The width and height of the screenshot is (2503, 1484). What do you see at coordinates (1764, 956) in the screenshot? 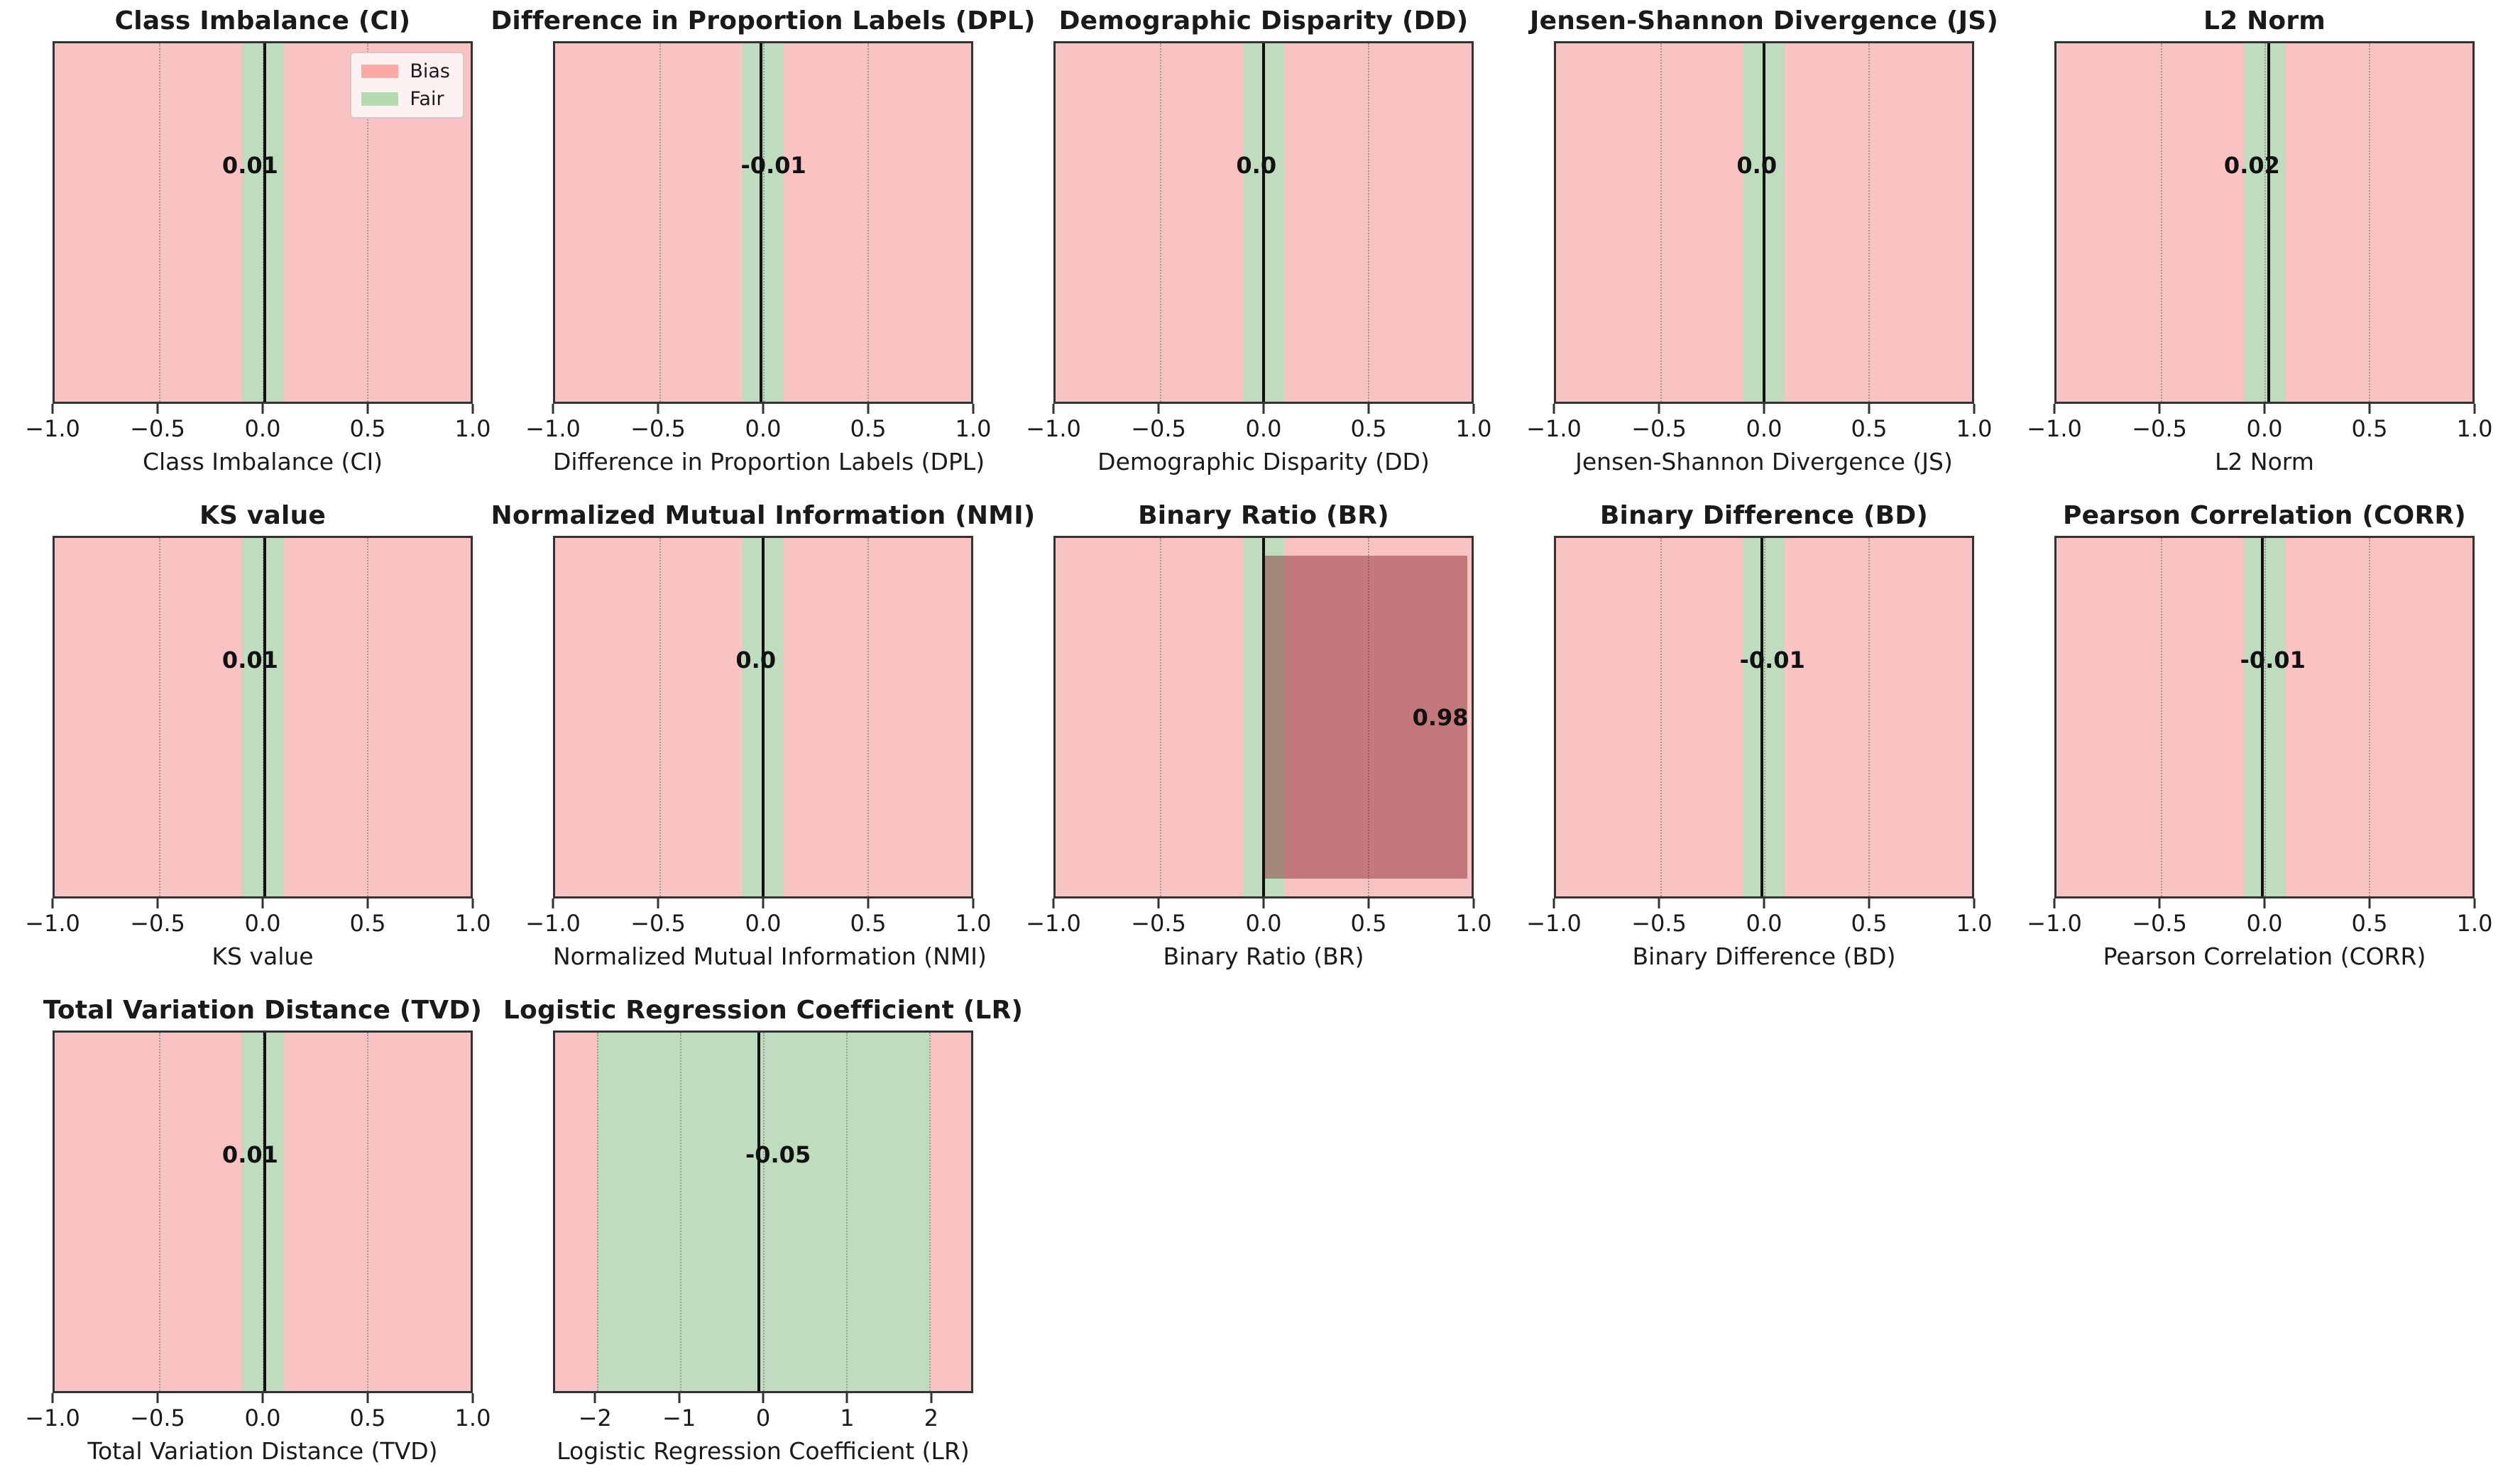
I see `x-axis-label: Binary Difference (BD)` at bounding box center [1764, 956].